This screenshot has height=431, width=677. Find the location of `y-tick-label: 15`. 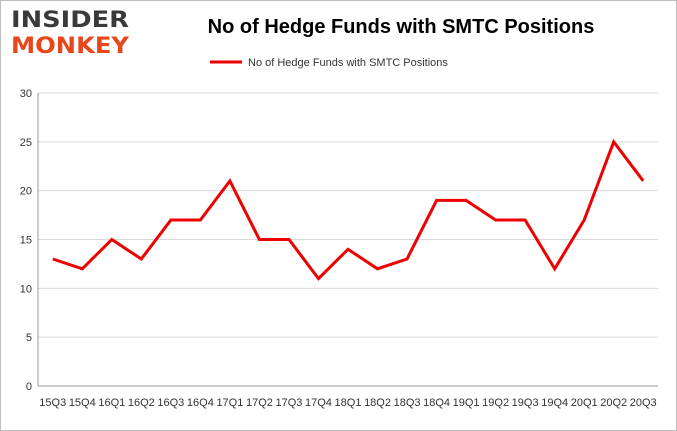

y-tick-label: 15 is located at coordinates (26, 241).